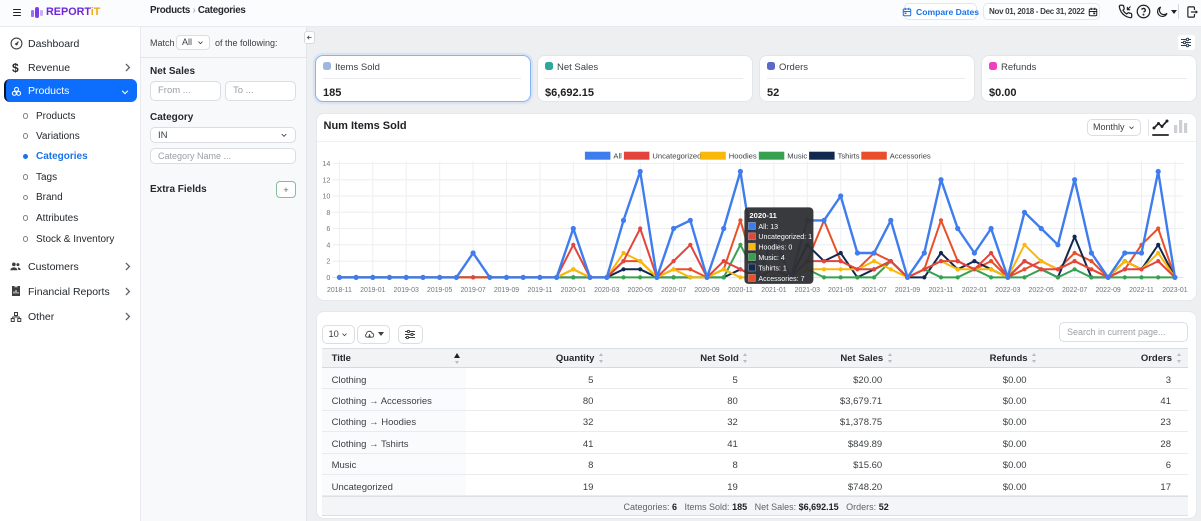 Image resolution: width=1201 pixels, height=521 pixels. Describe the element at coordinates (439, 289) in the screenshot. I see `svg-text: 2019-05` at that location.